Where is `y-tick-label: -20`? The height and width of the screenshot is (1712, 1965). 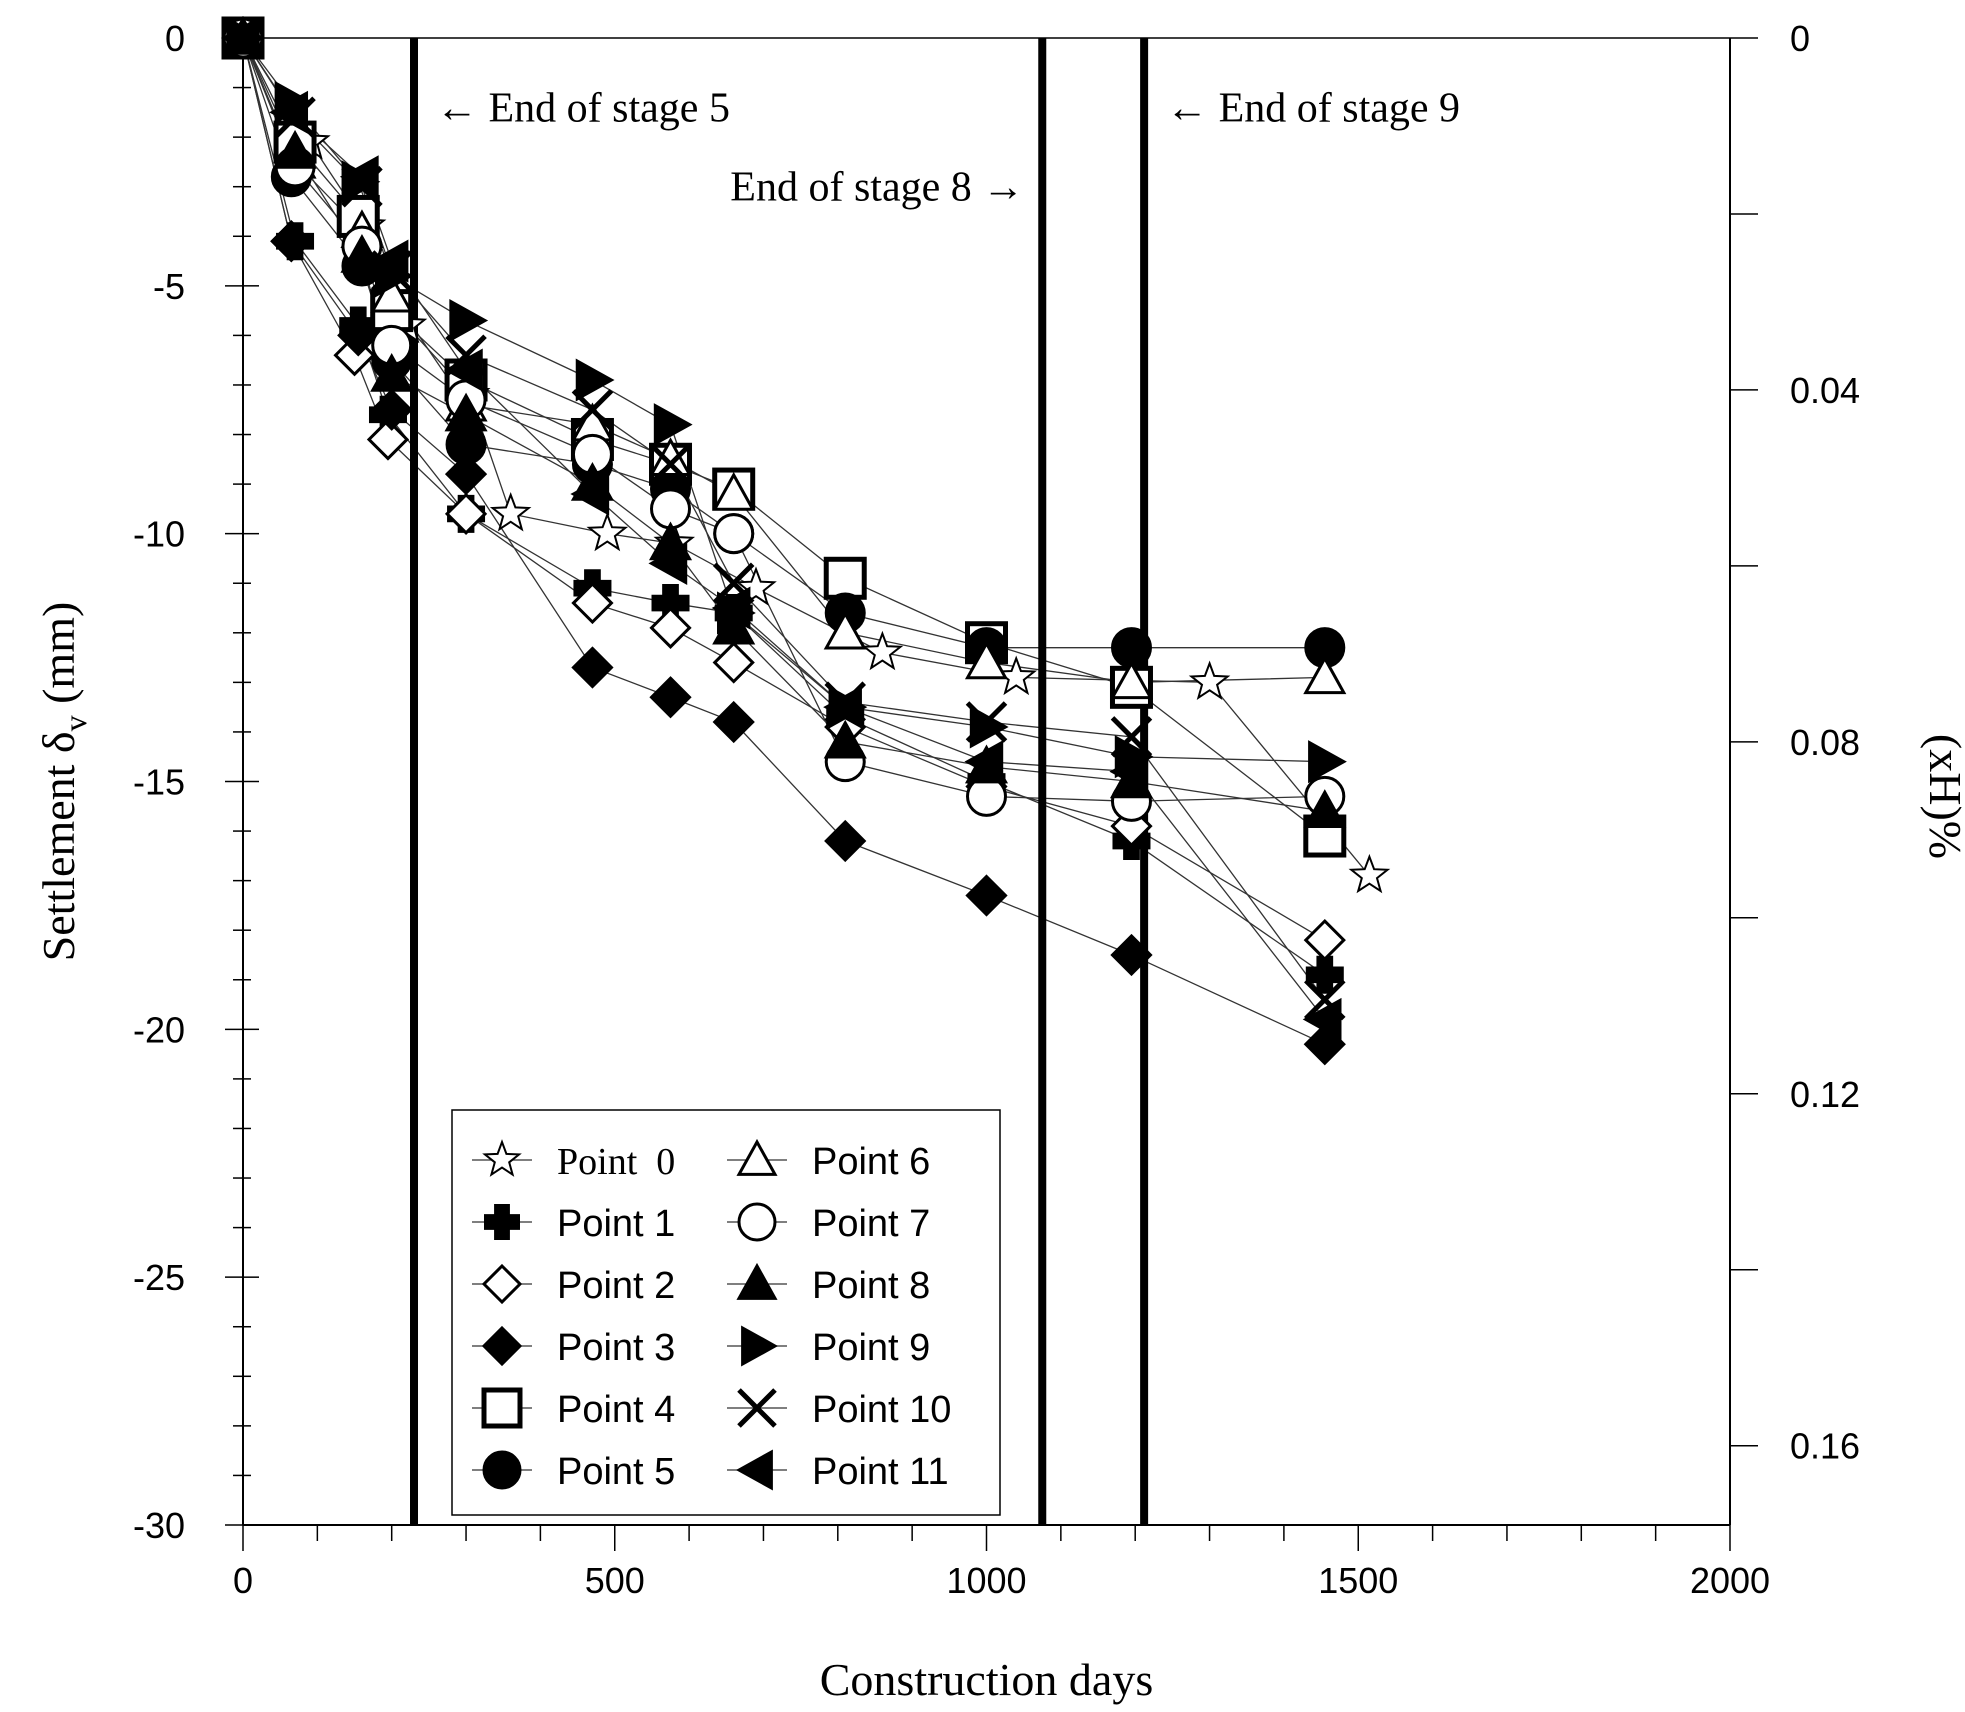 y-tick-label: -20 is located at coordinates (159, 1029).